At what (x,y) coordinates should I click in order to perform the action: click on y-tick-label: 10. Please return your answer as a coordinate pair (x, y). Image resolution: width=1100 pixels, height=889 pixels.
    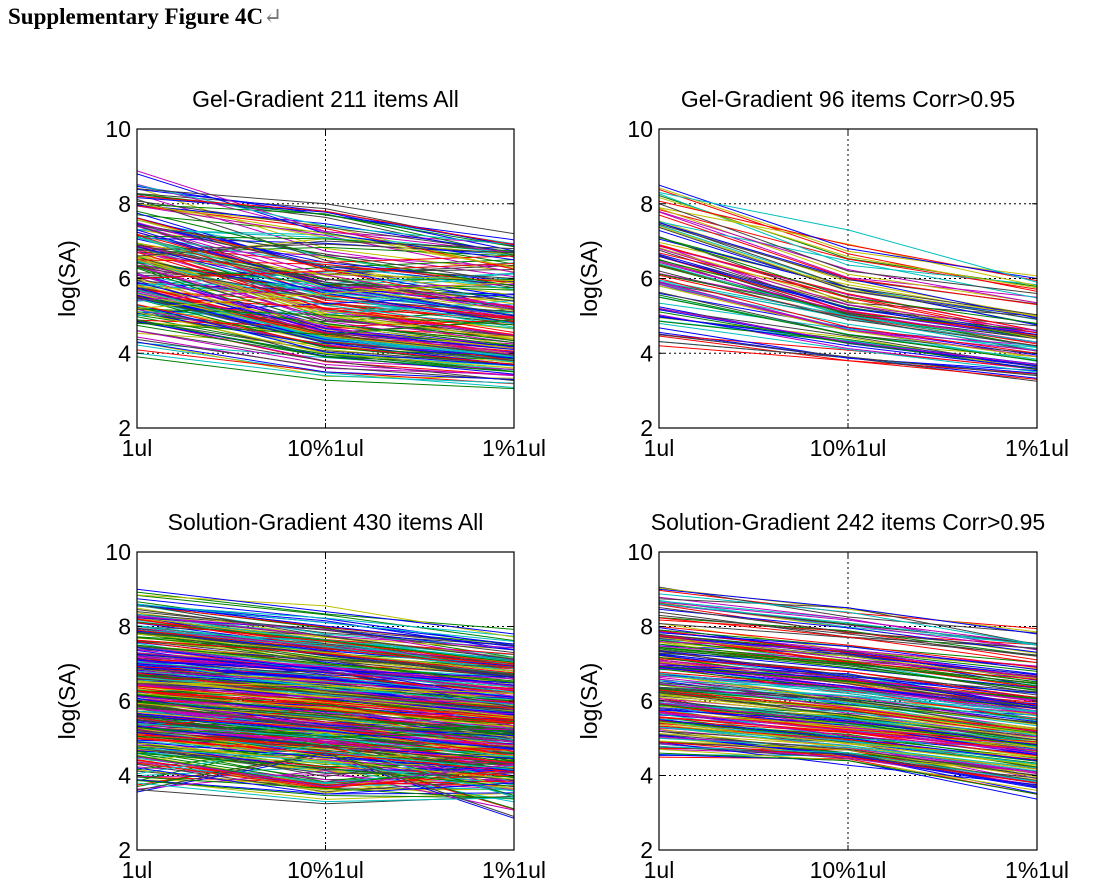
    Looking at the image, I should click on (118, 129).